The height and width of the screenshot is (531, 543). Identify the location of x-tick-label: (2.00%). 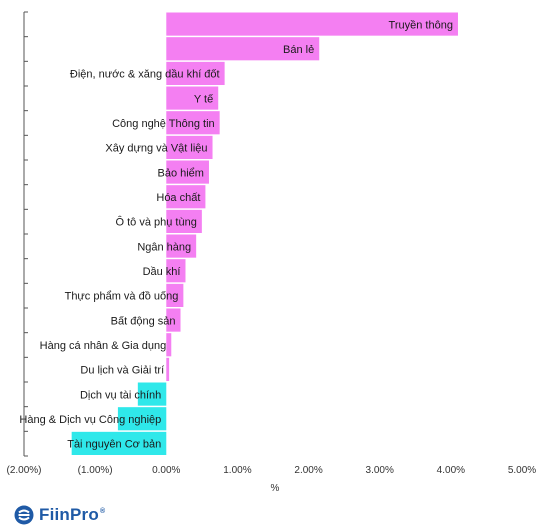
(23, 470).